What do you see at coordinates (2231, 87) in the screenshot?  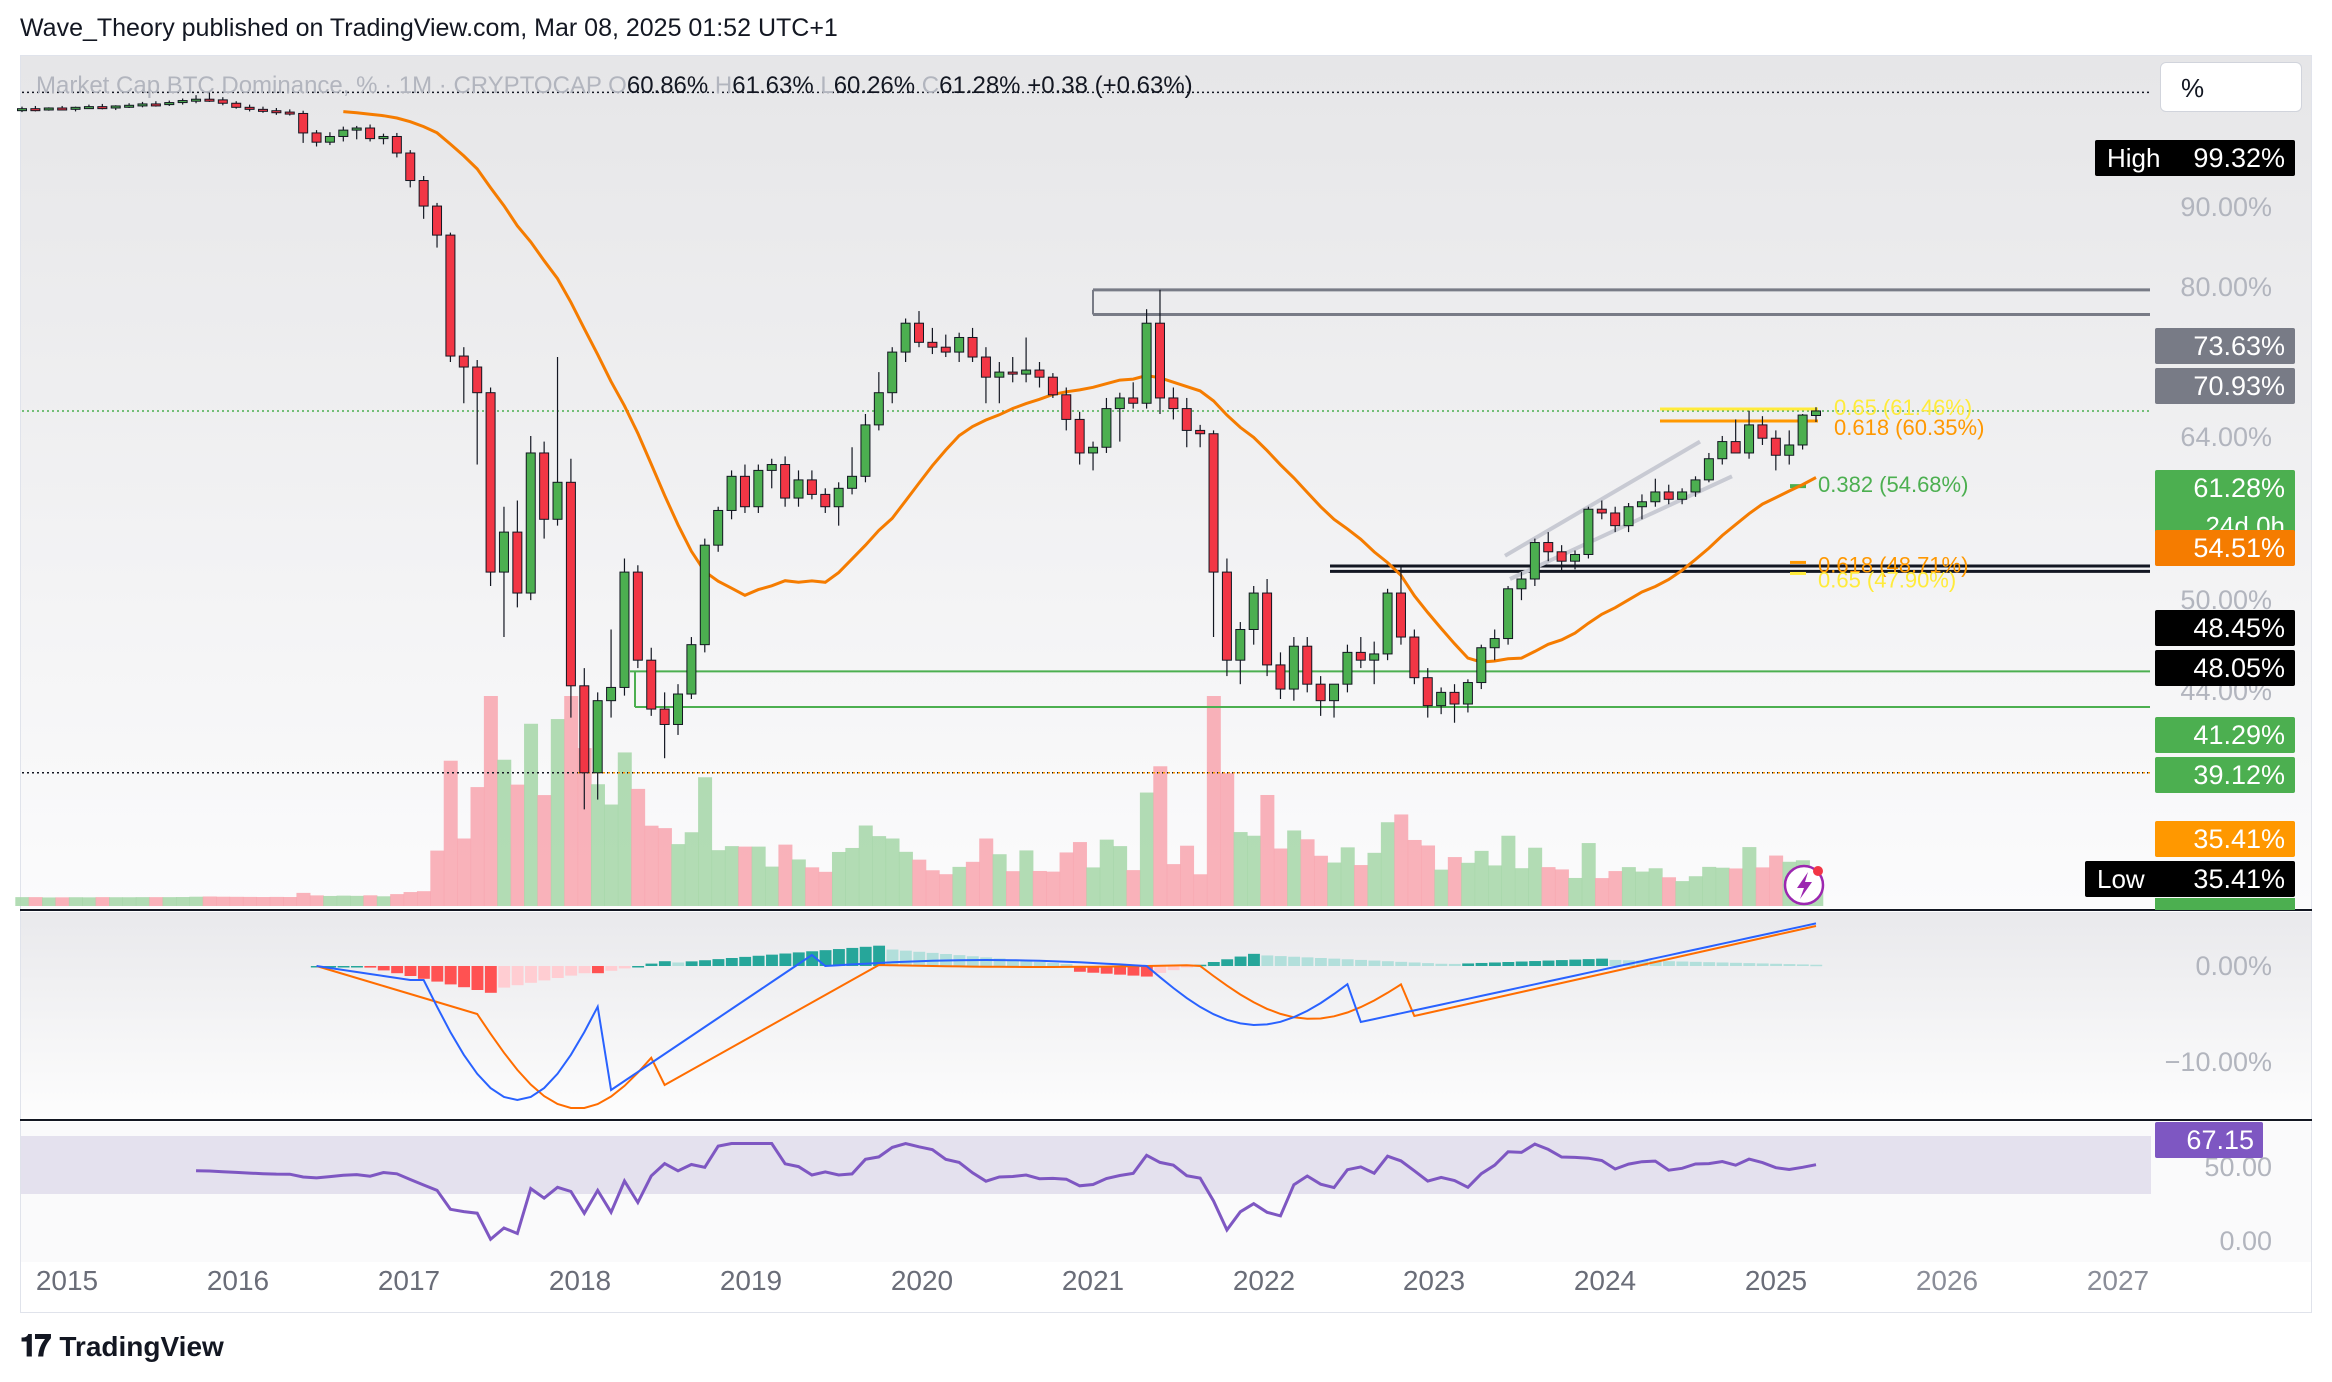 I see `scale-mode-button: %` at bounding box center [2231, 87].